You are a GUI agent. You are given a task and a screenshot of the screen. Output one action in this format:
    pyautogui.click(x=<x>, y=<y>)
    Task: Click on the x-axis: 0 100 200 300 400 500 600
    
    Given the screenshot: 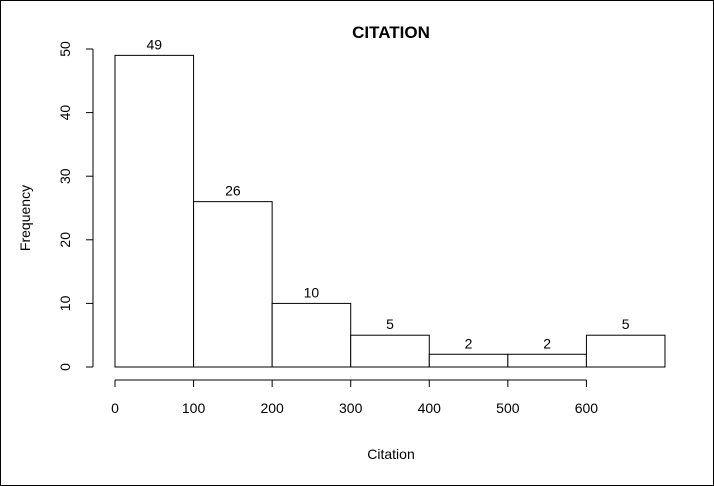 What is the action you would take?
    pyautogui.click(x=355, y=397)
    